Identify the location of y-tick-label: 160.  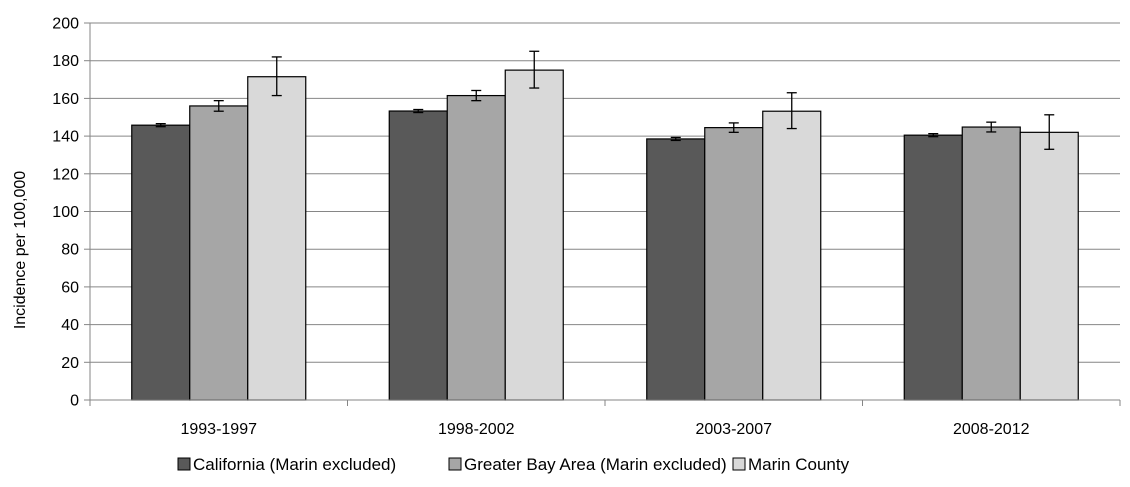
(65, 99).